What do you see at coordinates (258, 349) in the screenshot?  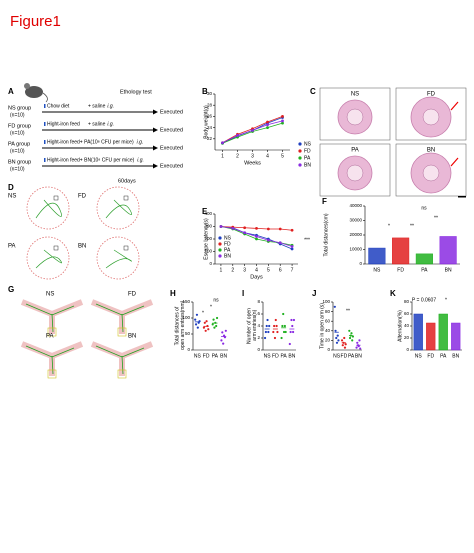 I see `y-tick-label: 0` at bounding box center [258, 349].